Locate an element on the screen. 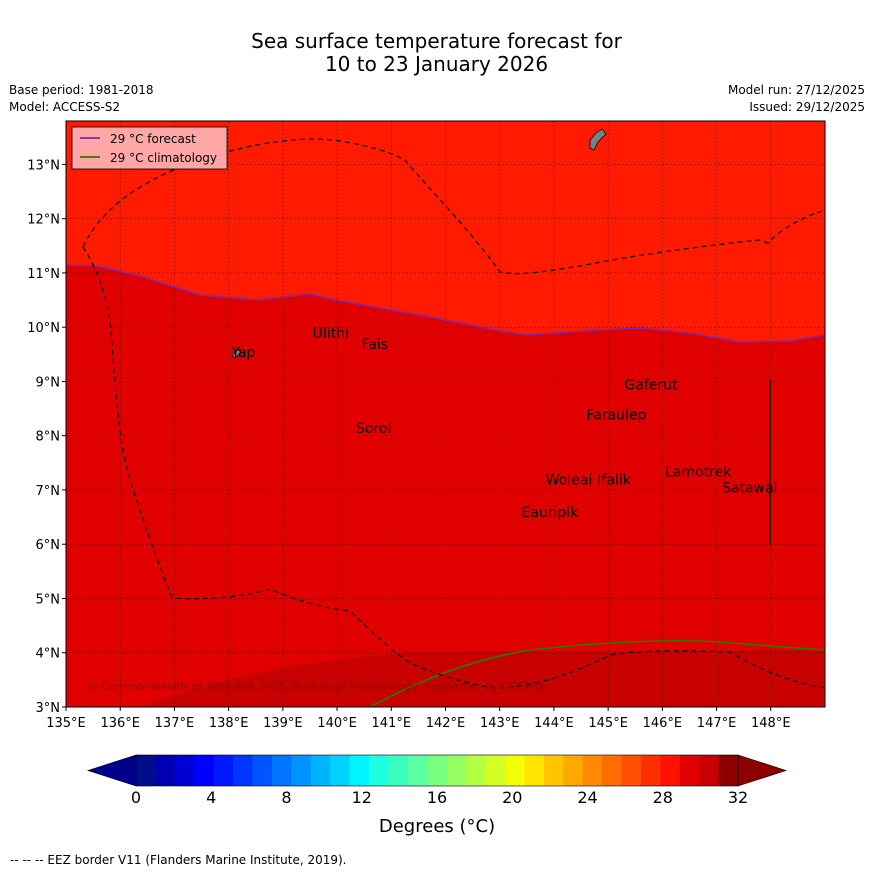 The image size is (873, 873). place-label: Ulithi is located at coordinates (331, 334).